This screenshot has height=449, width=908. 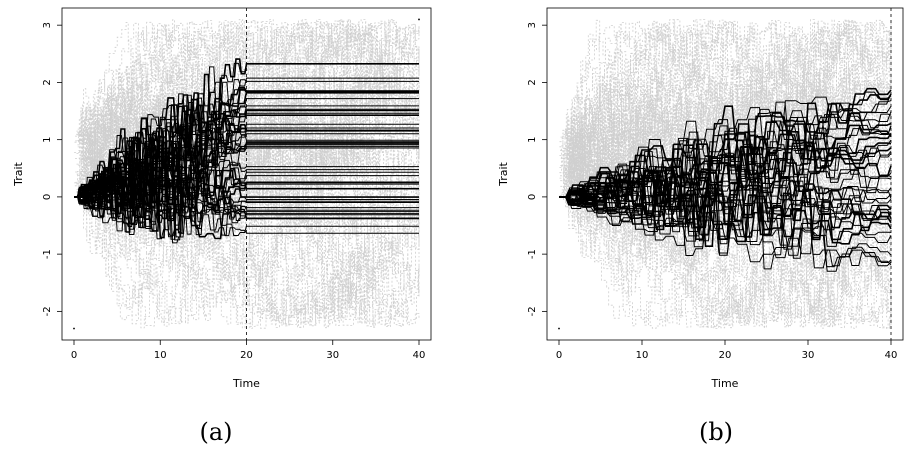 I want to click on panel-caption: (a), so click(x=215, y=432).